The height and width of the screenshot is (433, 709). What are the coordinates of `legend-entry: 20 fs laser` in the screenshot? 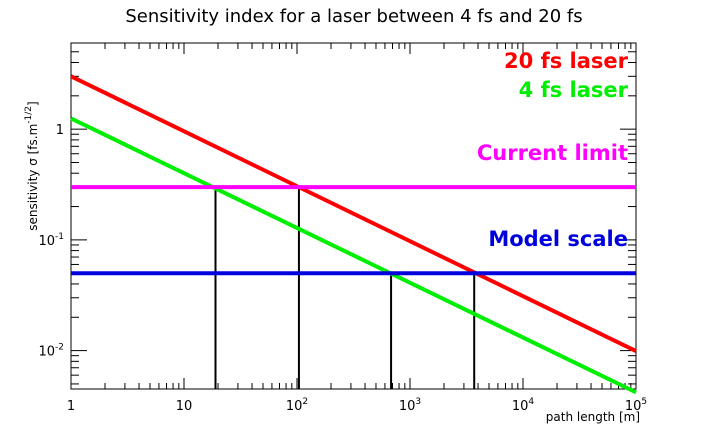 It's located at (566, 61).